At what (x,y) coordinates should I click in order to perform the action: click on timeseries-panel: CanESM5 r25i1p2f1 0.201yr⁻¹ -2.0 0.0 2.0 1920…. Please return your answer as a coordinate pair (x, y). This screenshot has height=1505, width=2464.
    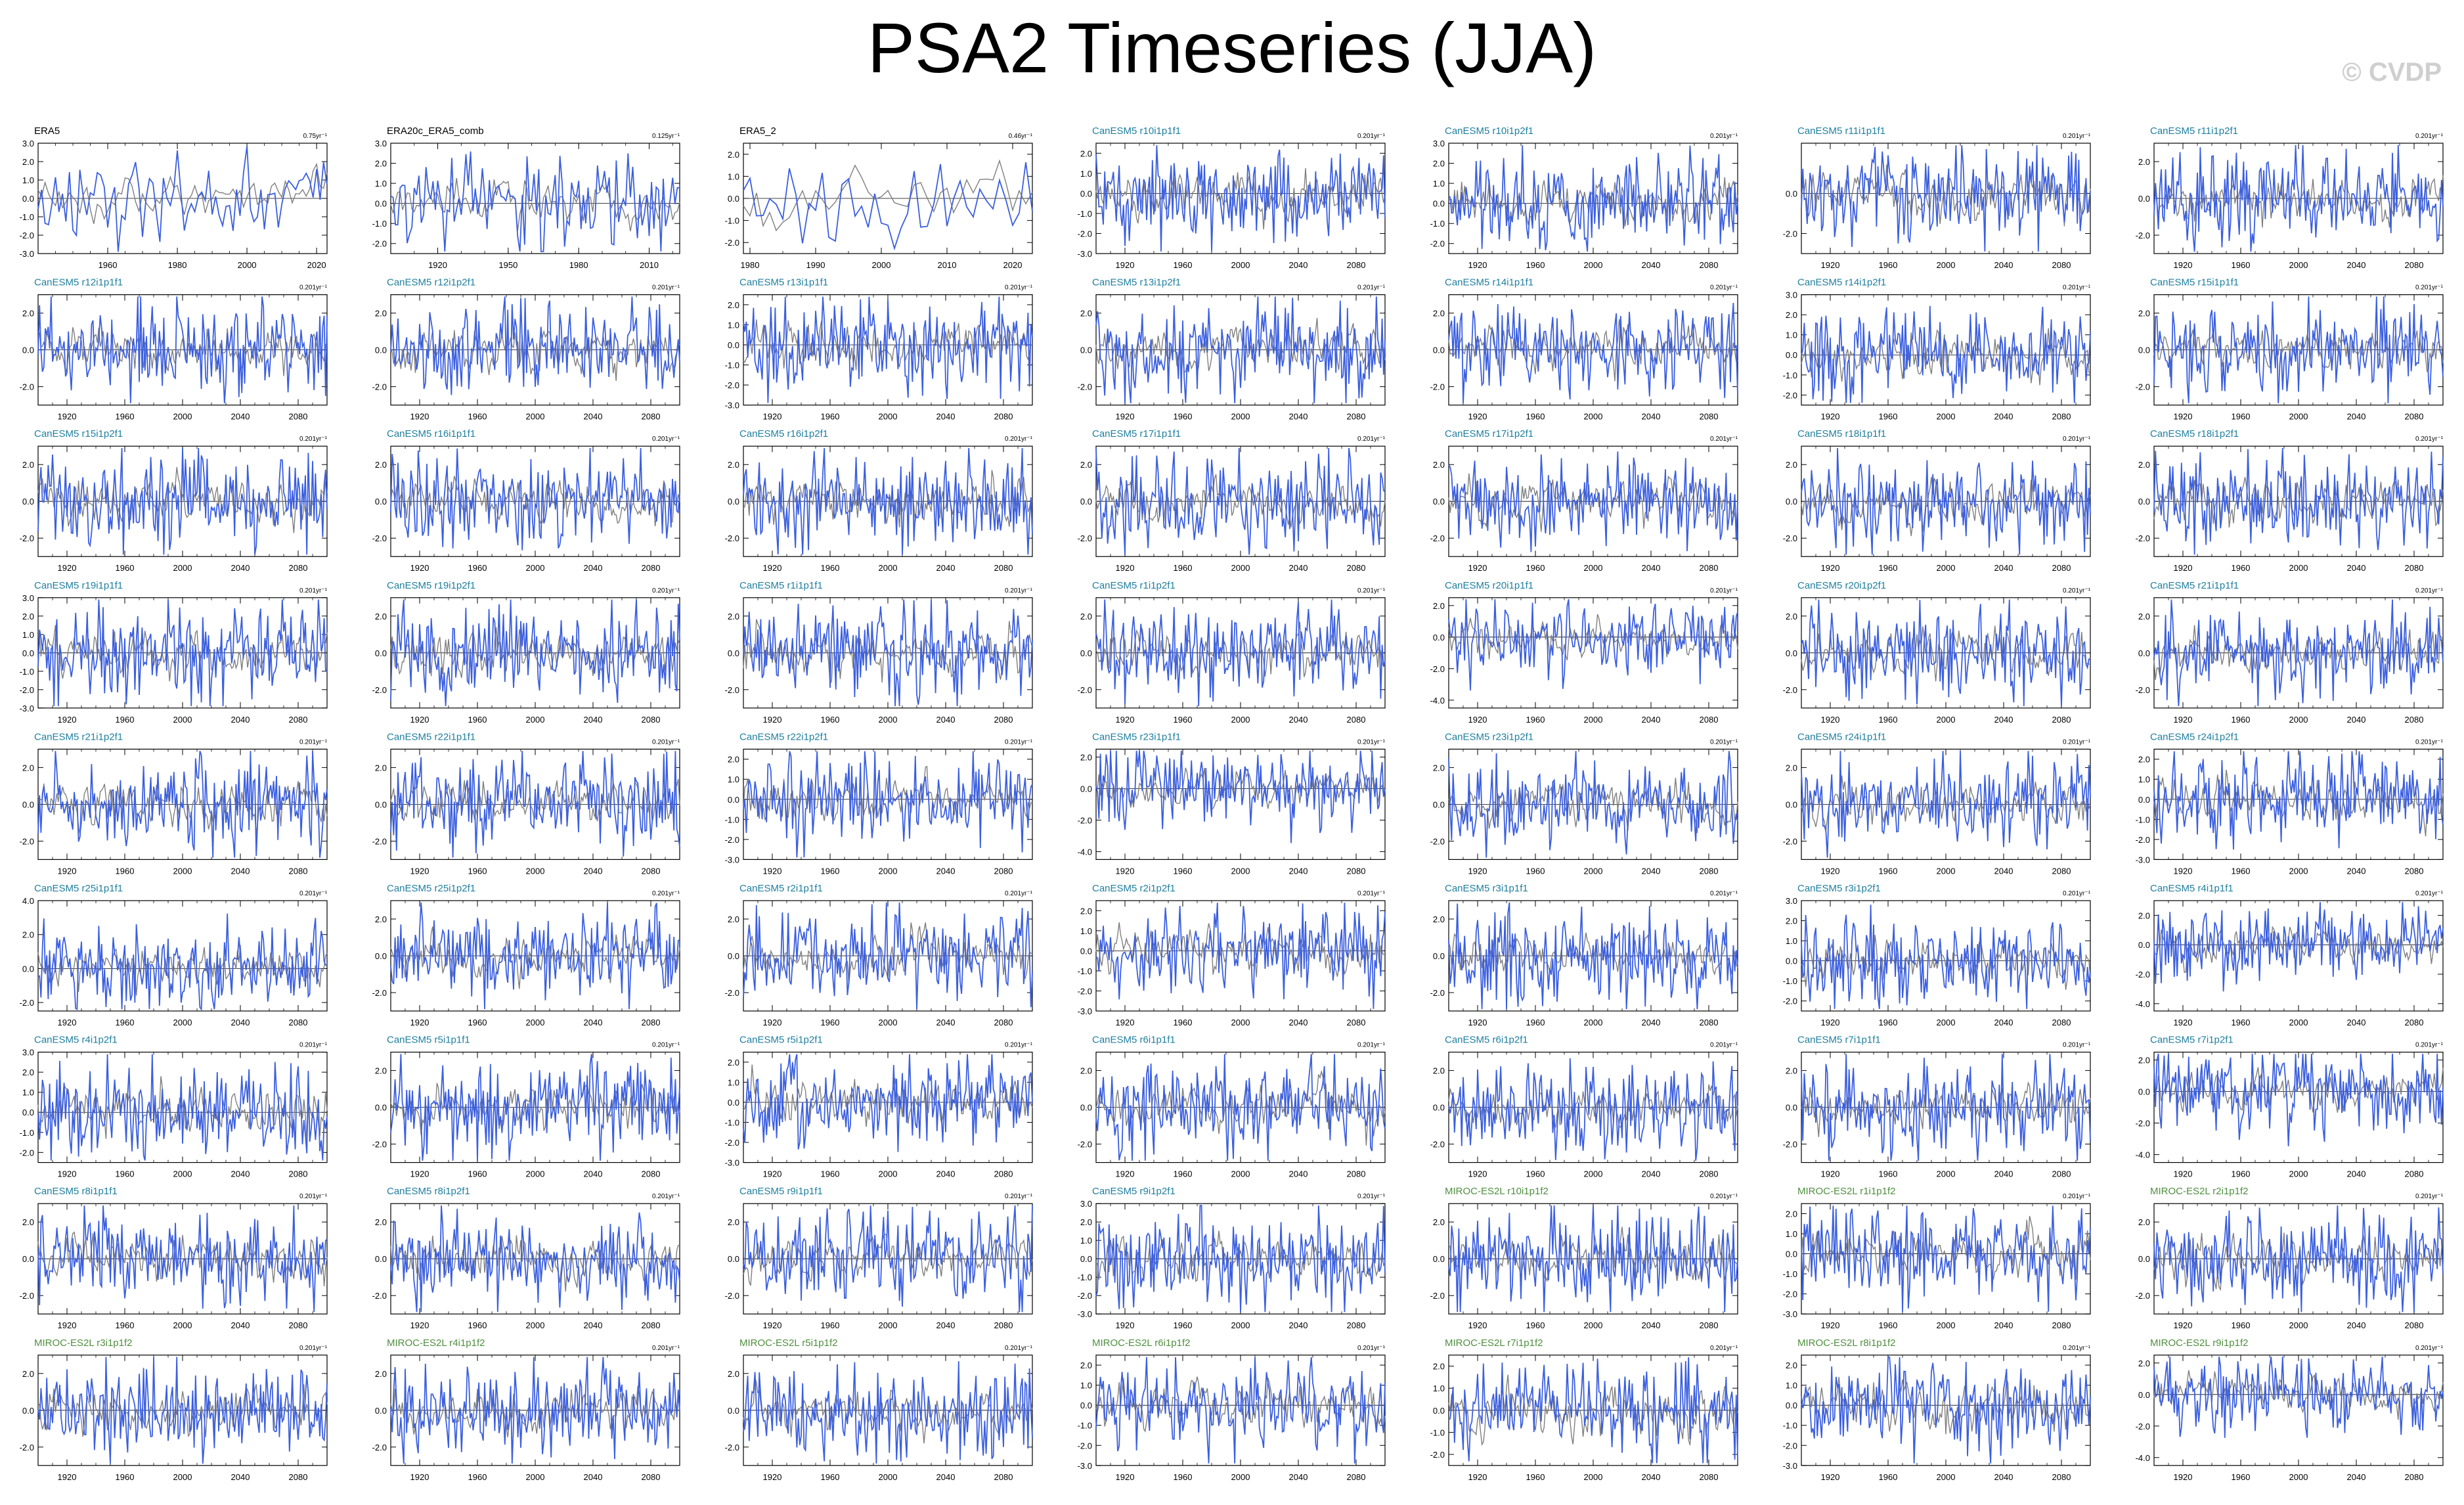
    Looking at the image, I should click on (526, 955).